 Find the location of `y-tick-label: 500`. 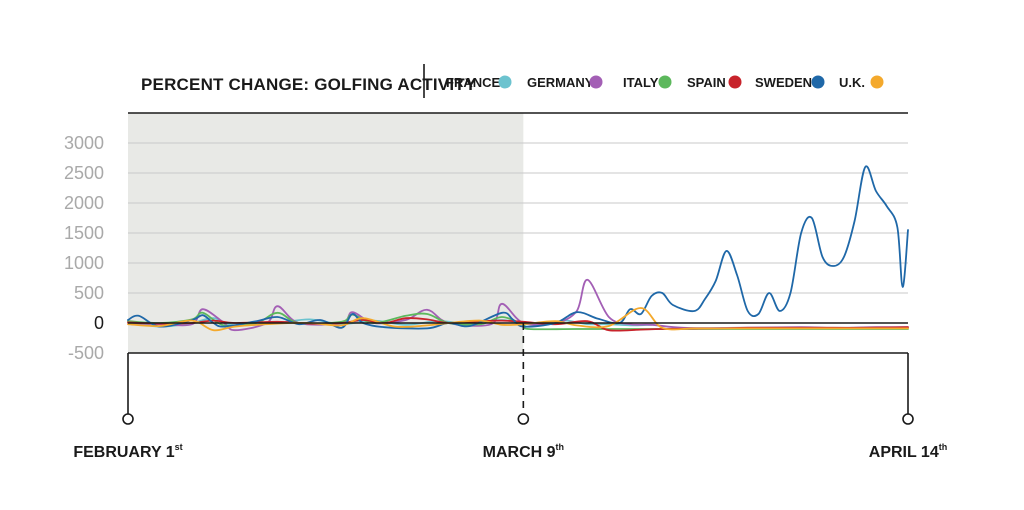

y-tick-label: 500 is located at coordinates (89, 293).